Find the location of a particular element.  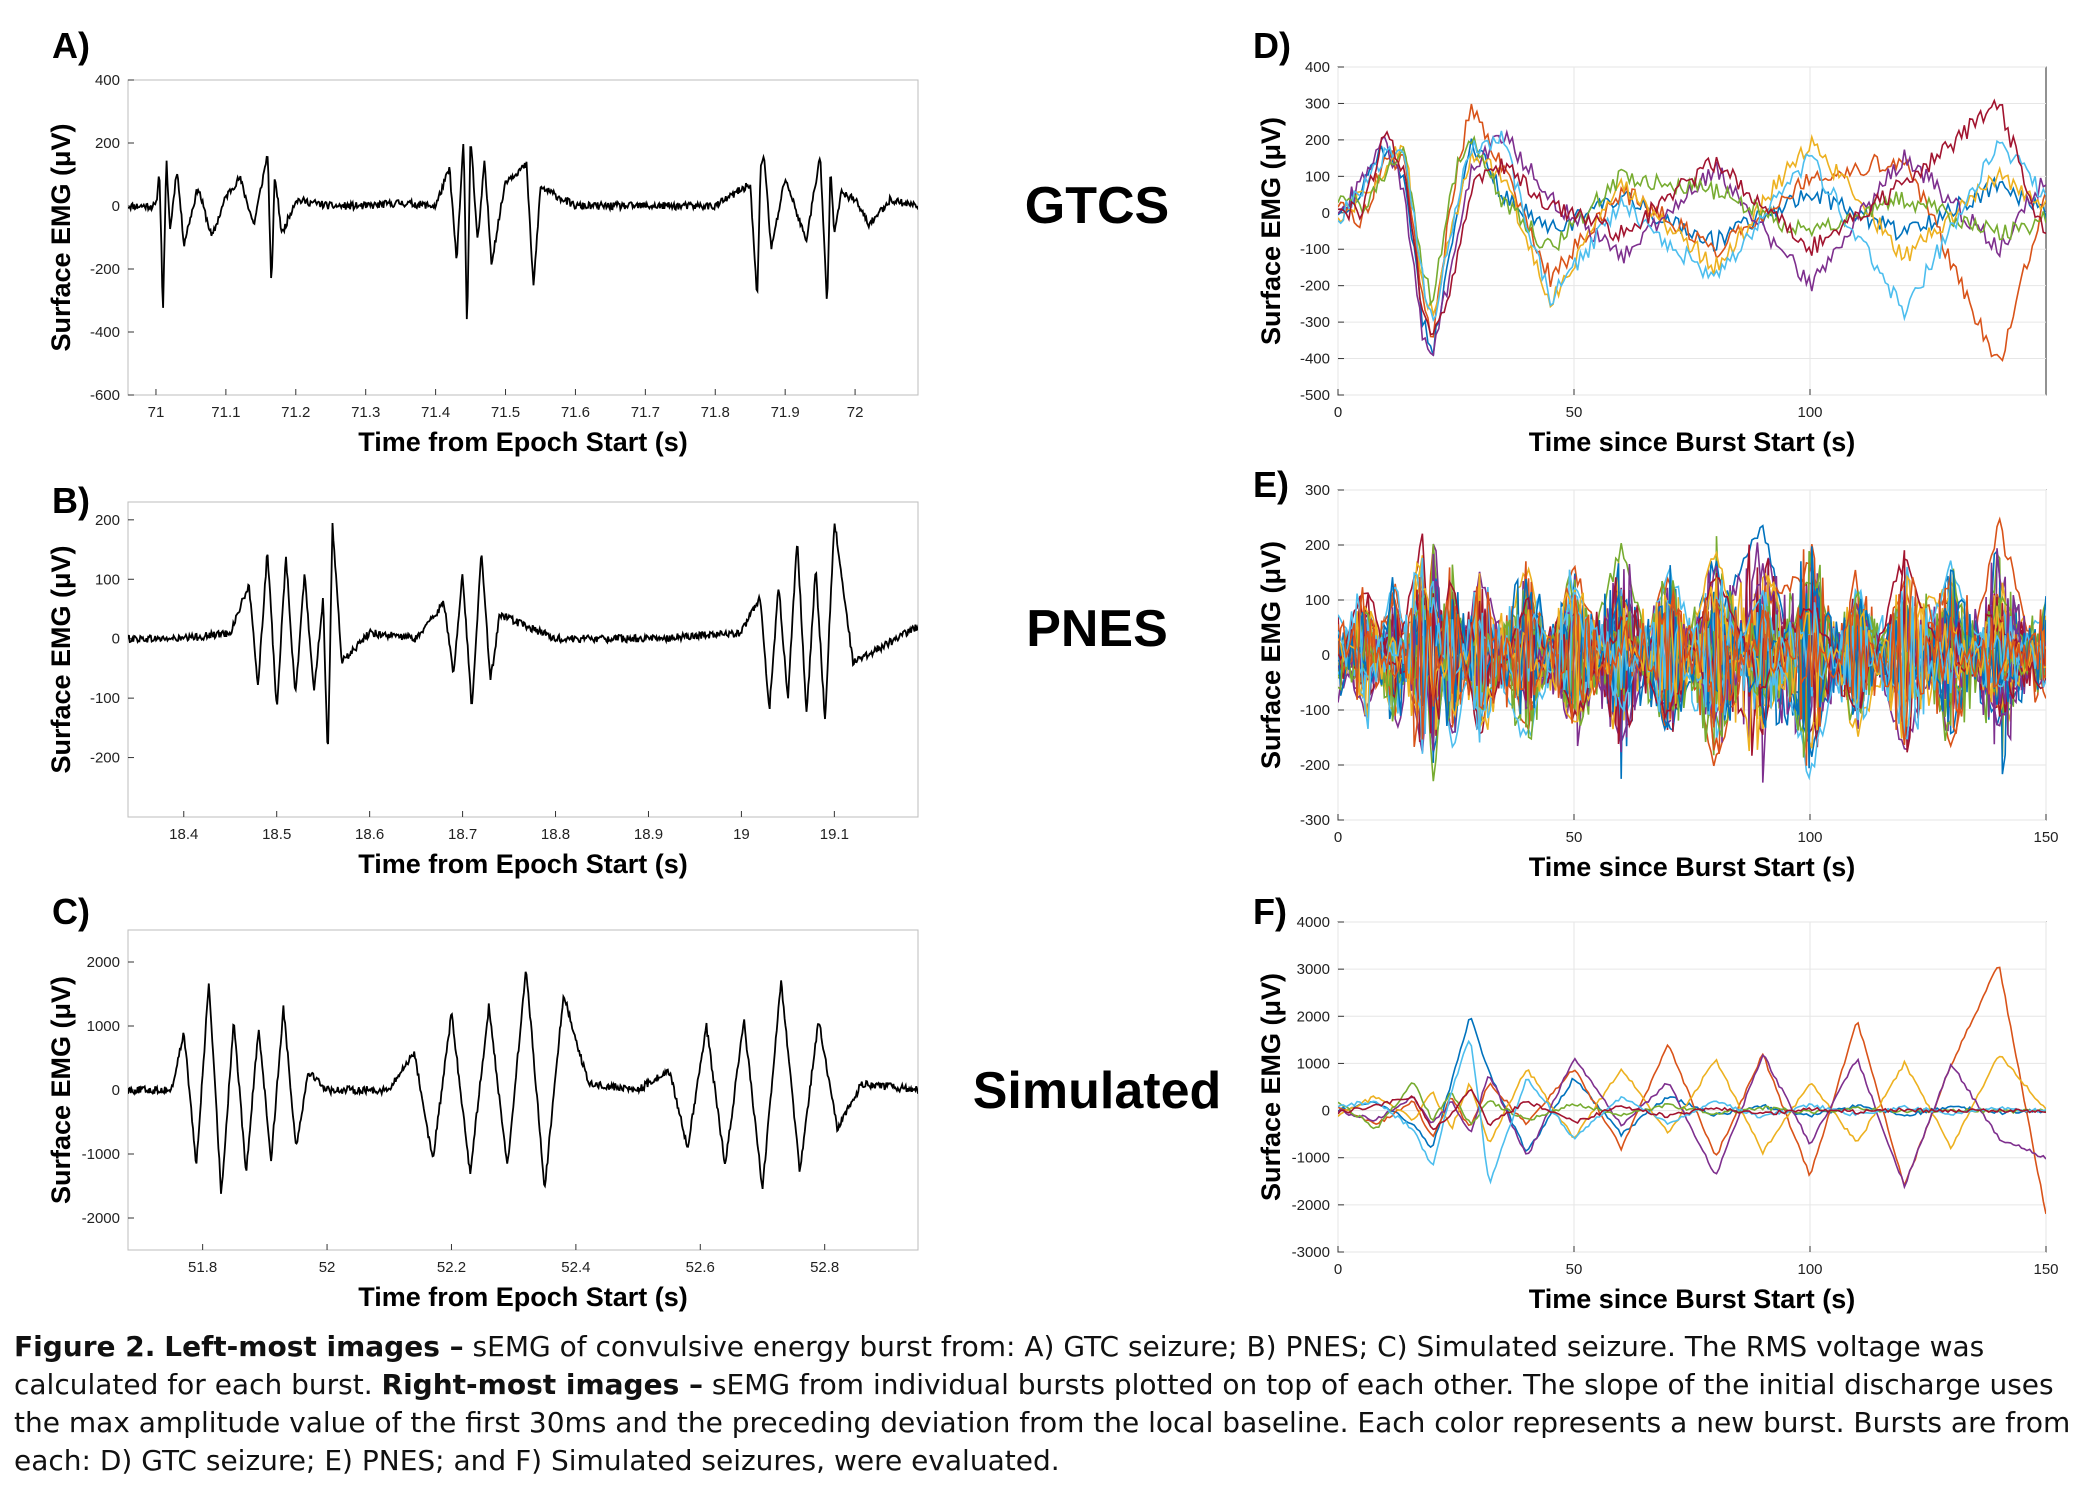

caption-figure-label: Figure 2. is located at coordinates (85, 1346).